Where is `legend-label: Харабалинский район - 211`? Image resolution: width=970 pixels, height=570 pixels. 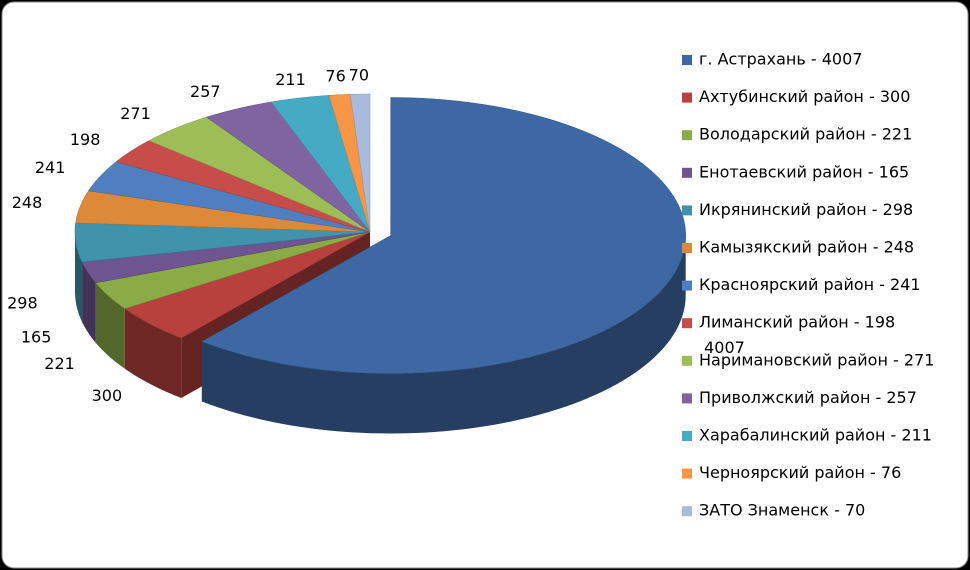
legend-label: Харабалинский район - 211 is located at coordinates (815, 435).